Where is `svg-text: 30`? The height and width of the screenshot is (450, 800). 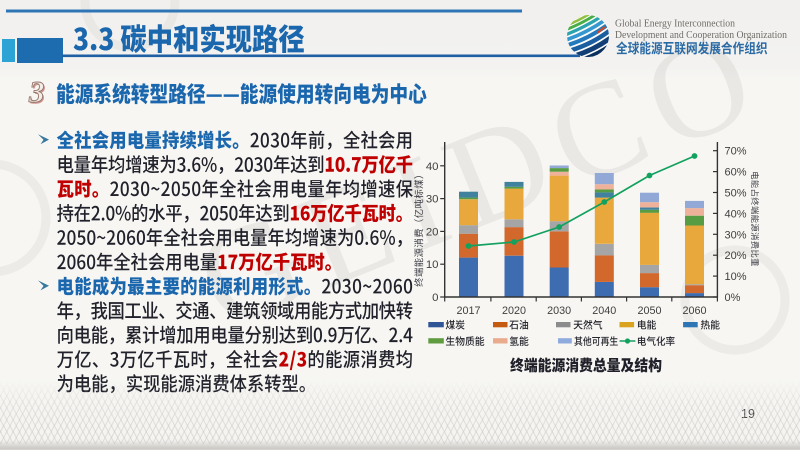
svg-text: 30 is located at coordinates (432, 200).